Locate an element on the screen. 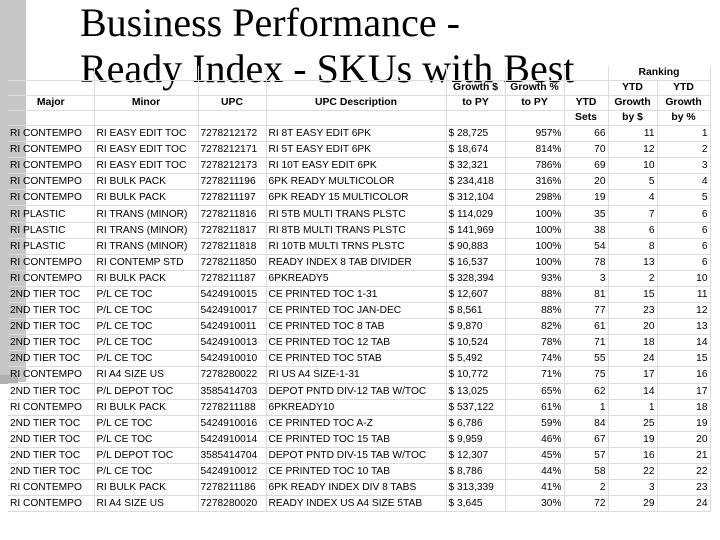 The height and width of the screenshot is (540, 720). header-upc: UPC is located at coordinates (232, 103).